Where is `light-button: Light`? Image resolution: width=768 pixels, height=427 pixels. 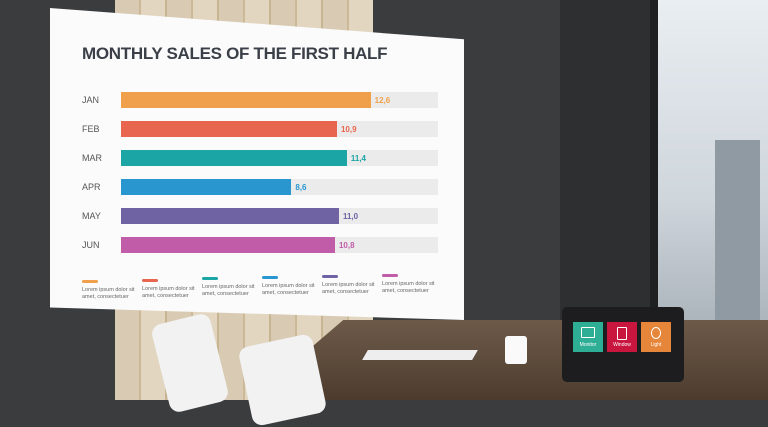 light-button: Light is located at coordinates (656, 337).